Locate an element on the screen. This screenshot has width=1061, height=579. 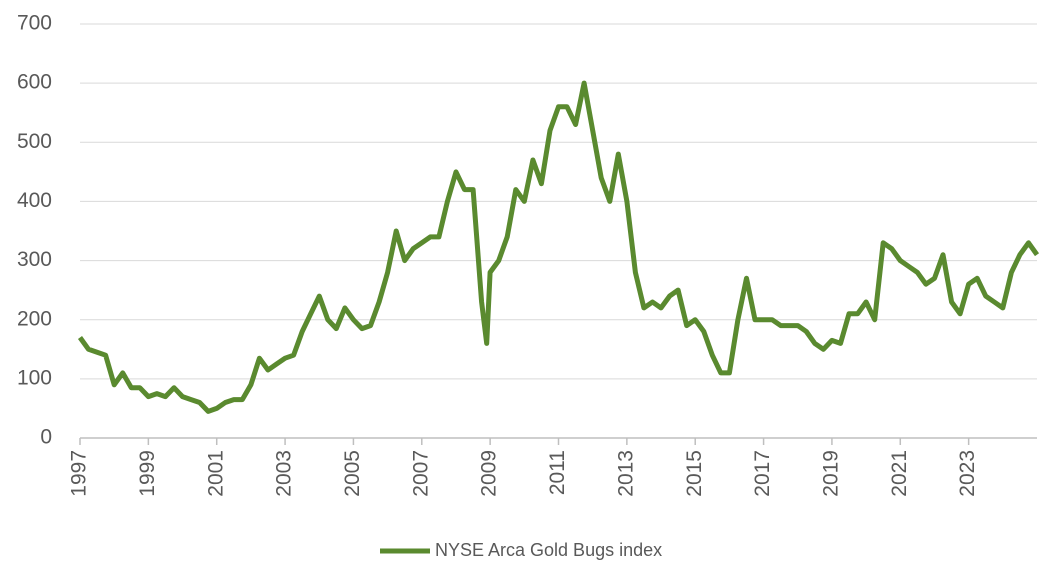
y-tick-label: 200 is located at coordinates (34, 318).